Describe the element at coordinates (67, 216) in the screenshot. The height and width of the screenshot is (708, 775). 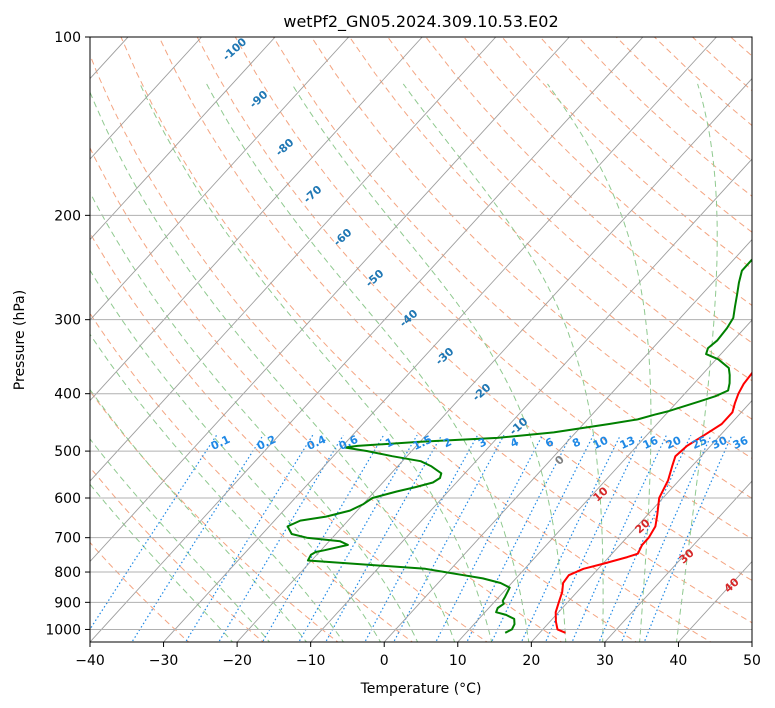
I see `y-tick-label: 200` at that location.